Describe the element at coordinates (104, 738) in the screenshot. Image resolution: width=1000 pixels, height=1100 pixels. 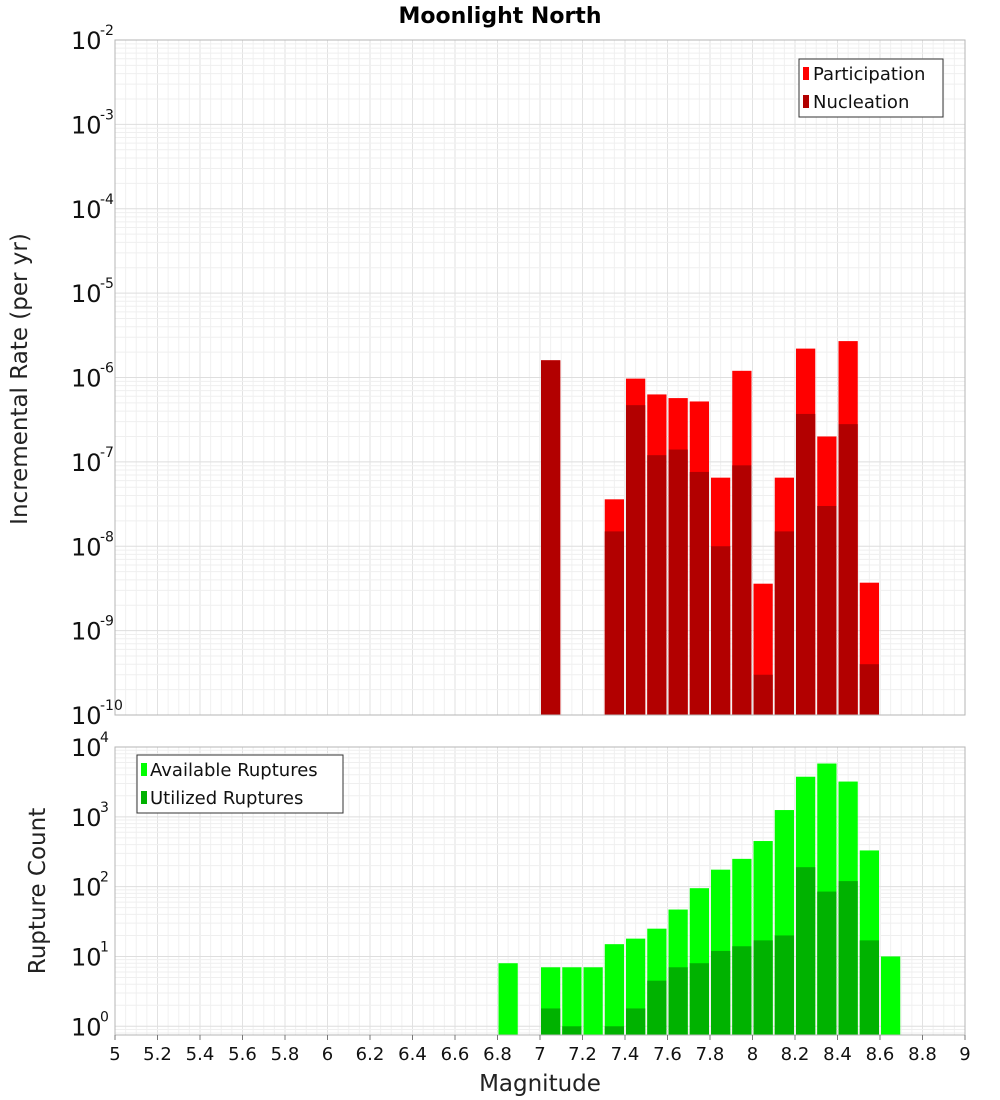
I see `count-y-tick-exponent: 4` at that location.